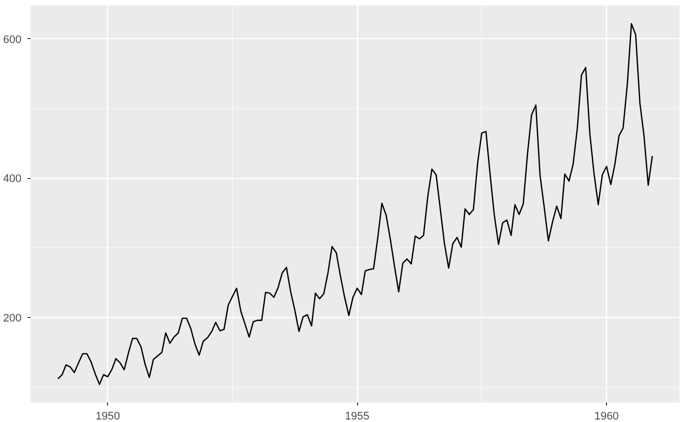 This screenshot has width=681, height=422. What do you see at coordinates (12, 179) in the screenshot?
I see `y-tick-label: 400` at bounding box center [12, 179].